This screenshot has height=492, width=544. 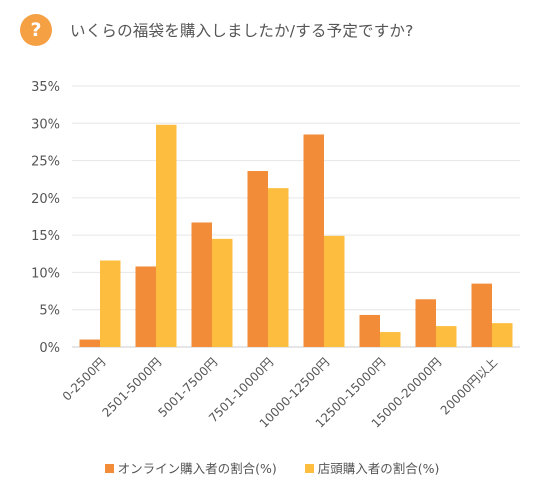 I want to click on y-tick-label: 25%, so click(x=45, y=162).